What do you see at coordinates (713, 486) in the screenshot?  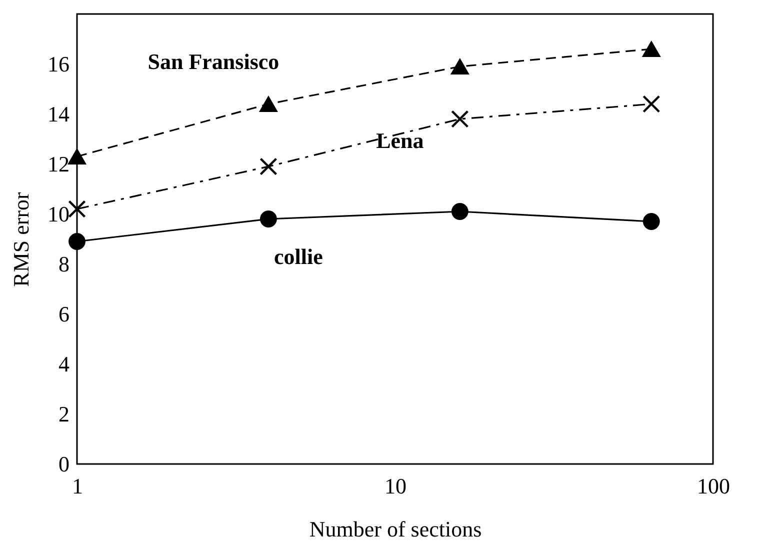 I see `x-tick-label: 100` at bounding box center [713, 486].